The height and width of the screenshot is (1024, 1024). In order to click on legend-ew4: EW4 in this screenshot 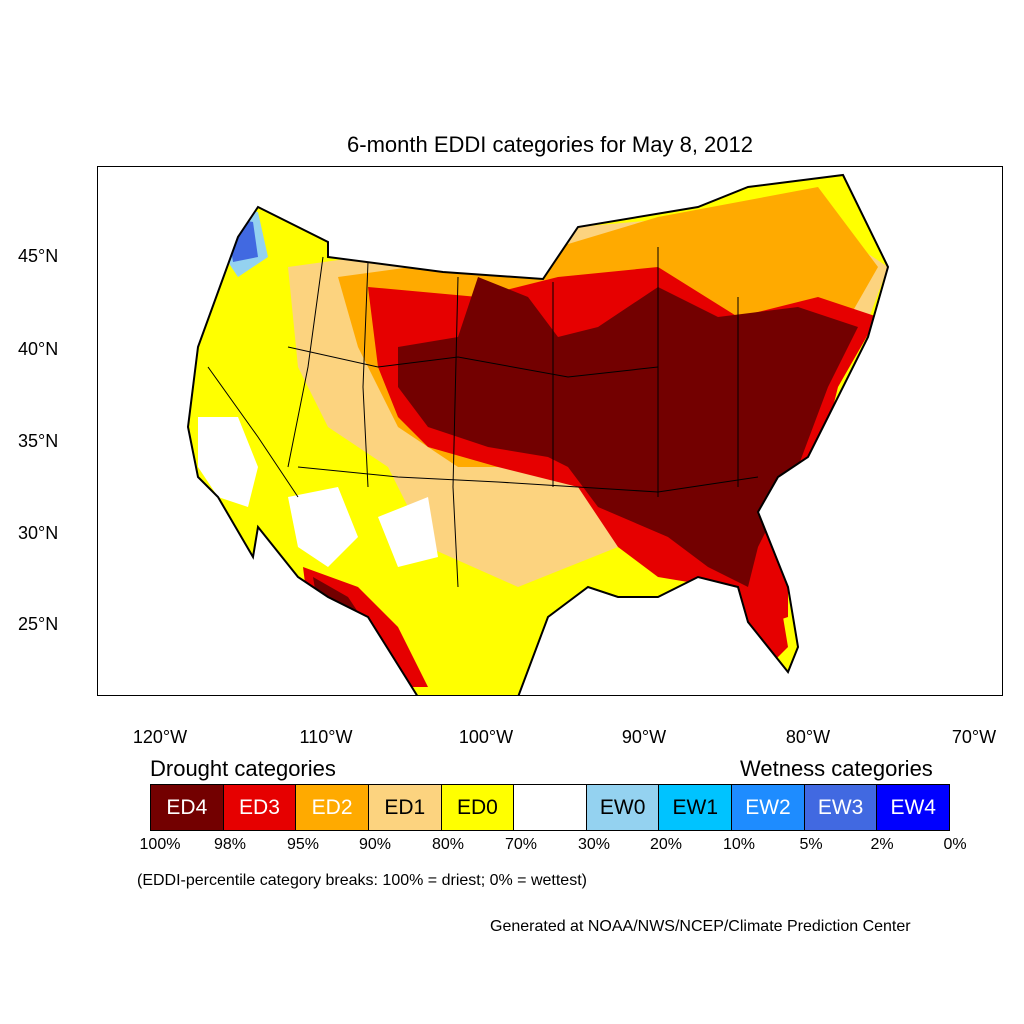, I will do `click(913, 807)`.